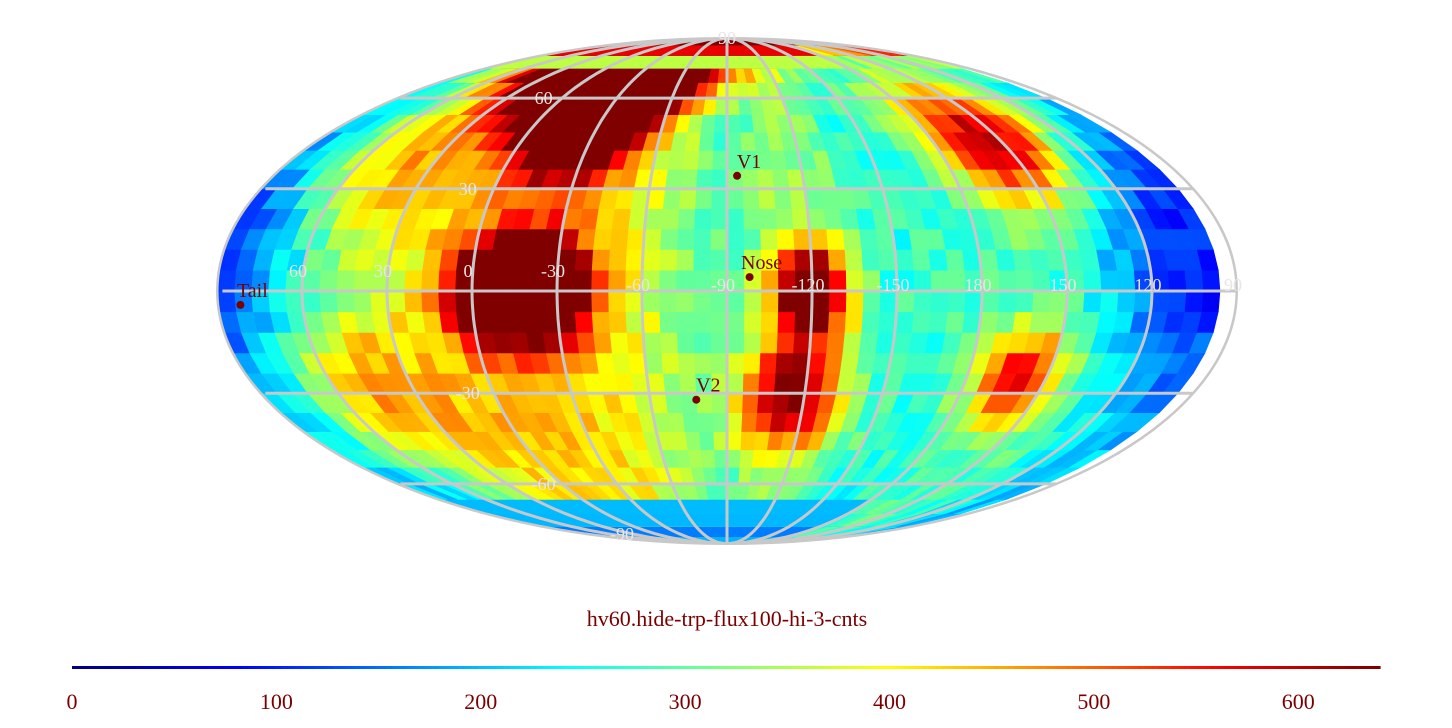  I want to click on marker-v2-dot, so click(696, 399).